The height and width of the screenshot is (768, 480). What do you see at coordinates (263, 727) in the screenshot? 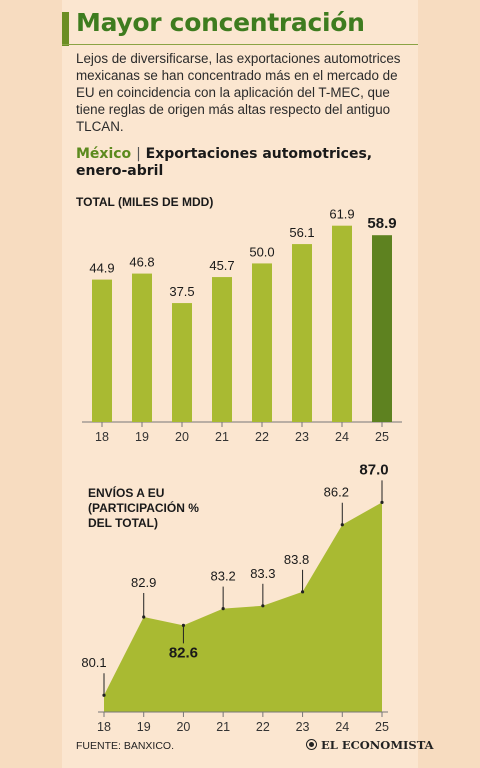
I see `area-category-label: 22` at bounding box center [263, 727].